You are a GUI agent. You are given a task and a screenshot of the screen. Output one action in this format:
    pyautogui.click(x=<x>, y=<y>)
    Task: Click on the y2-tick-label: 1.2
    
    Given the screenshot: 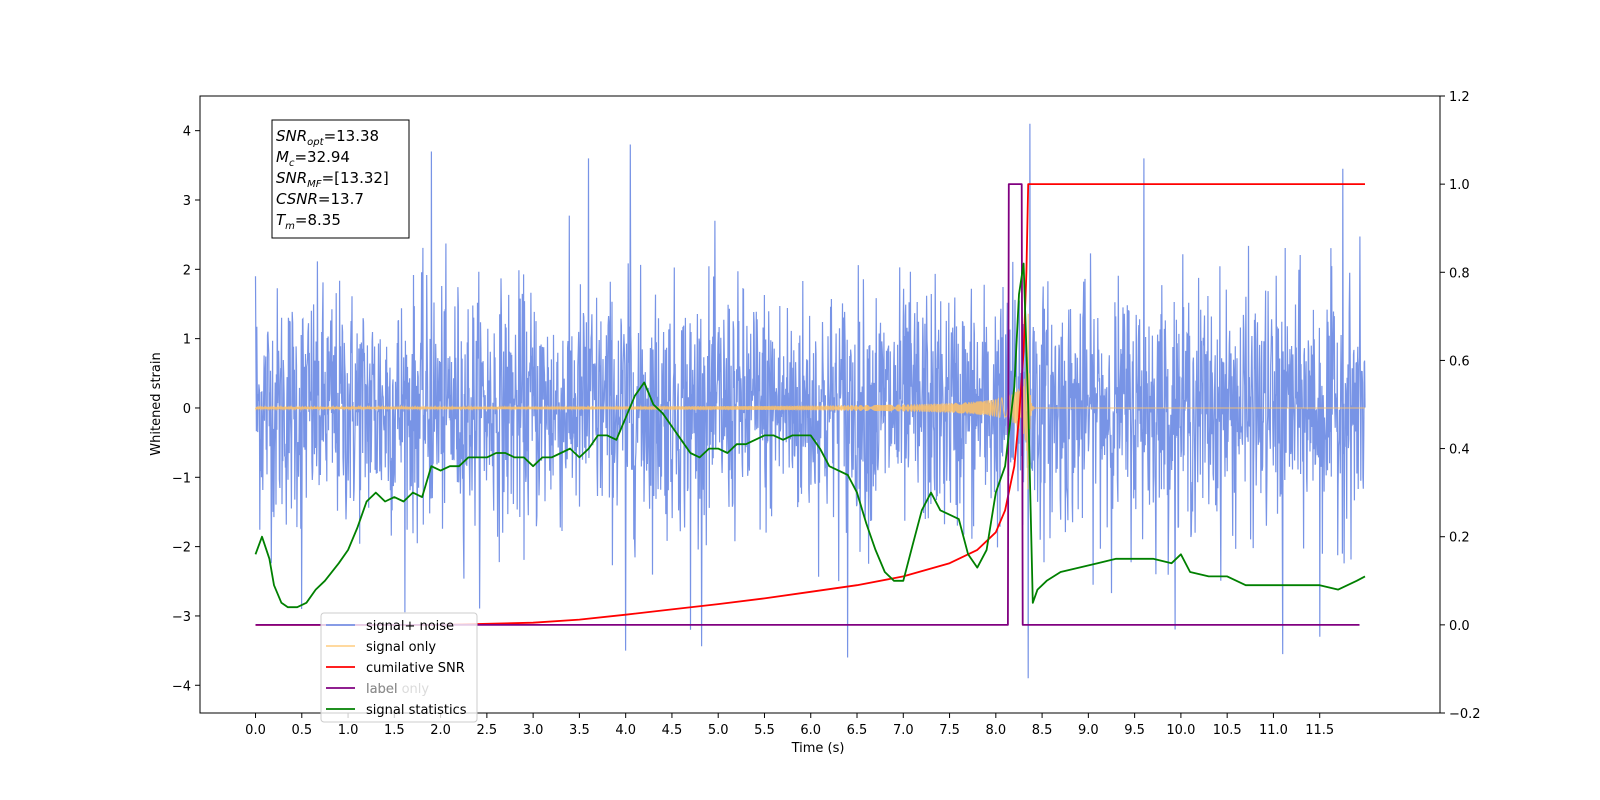 What is the action you would take?
    pyautogui.click(x=1459, y=97)
    